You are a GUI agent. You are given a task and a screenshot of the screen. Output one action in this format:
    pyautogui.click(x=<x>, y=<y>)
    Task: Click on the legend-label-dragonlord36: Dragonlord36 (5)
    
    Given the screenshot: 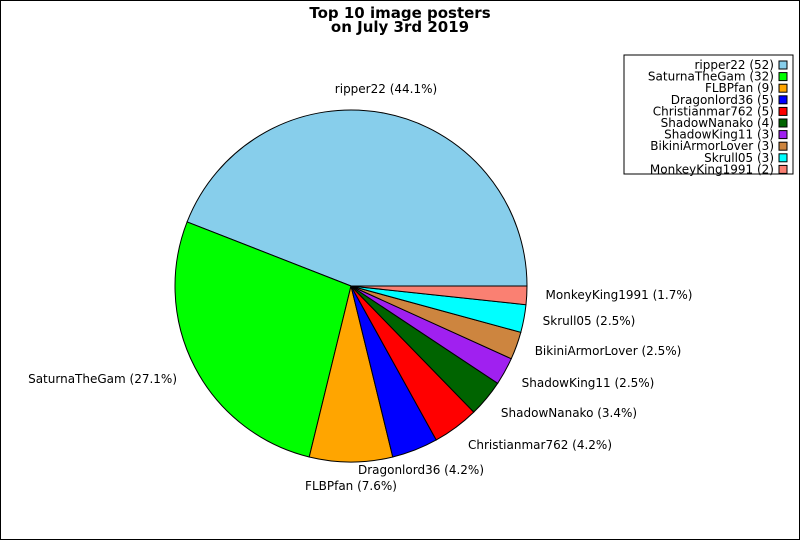 What is the action you would take?
    pyautogui.click(x=722, y=100)
    